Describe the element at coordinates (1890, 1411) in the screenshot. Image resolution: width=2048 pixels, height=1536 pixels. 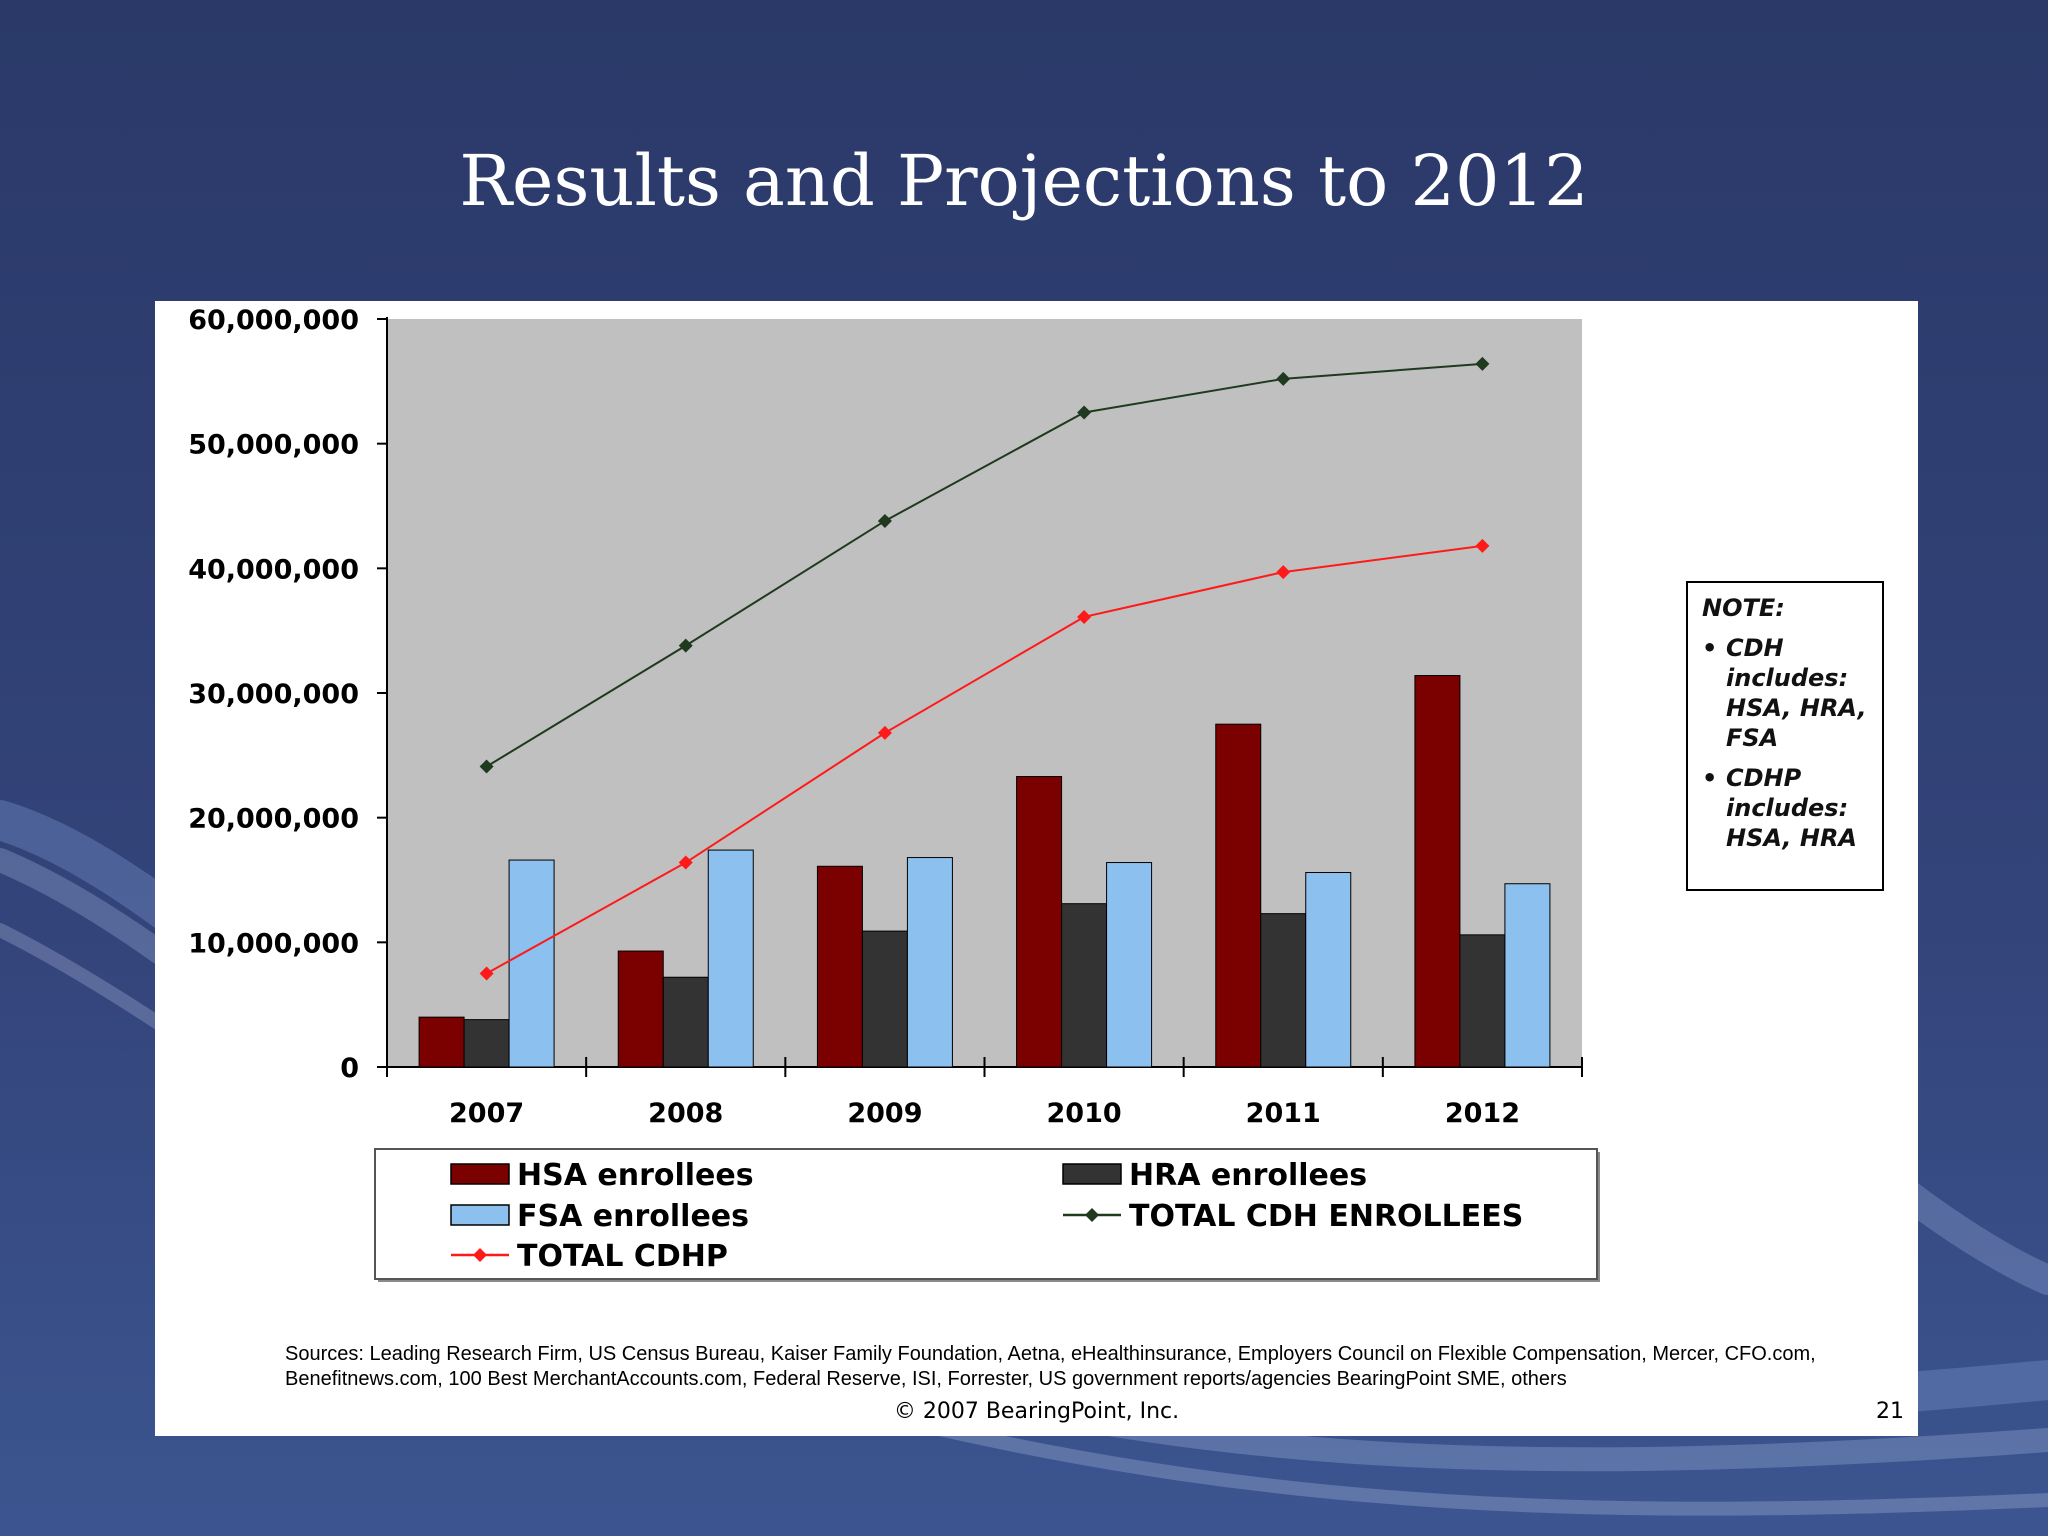
I see `page-number: 21` at that location.